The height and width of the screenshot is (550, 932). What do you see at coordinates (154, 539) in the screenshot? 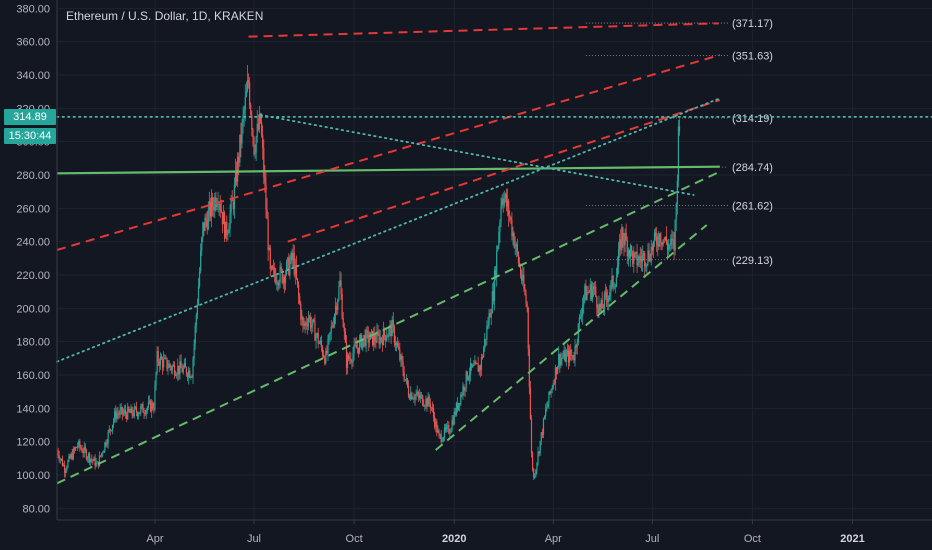
I see `x-tick-label: Apr` at bounding box center [154, 539].